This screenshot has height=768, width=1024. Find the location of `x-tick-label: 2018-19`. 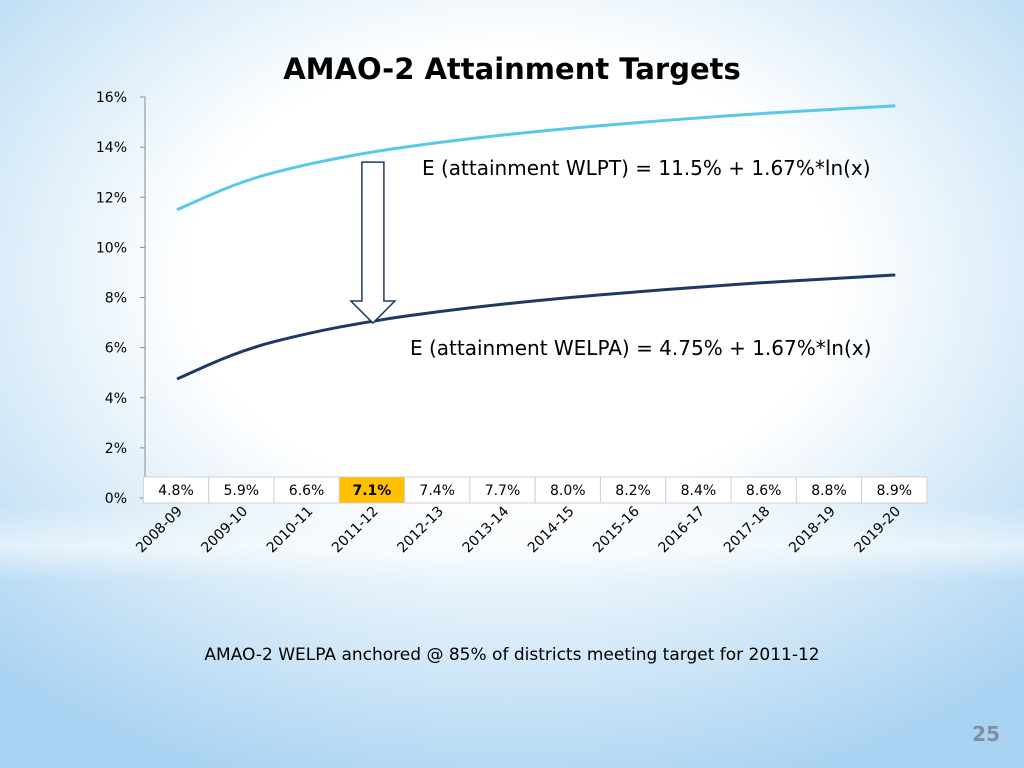

x-tick-label: 2018-19 is located at coordinates (812, 530).